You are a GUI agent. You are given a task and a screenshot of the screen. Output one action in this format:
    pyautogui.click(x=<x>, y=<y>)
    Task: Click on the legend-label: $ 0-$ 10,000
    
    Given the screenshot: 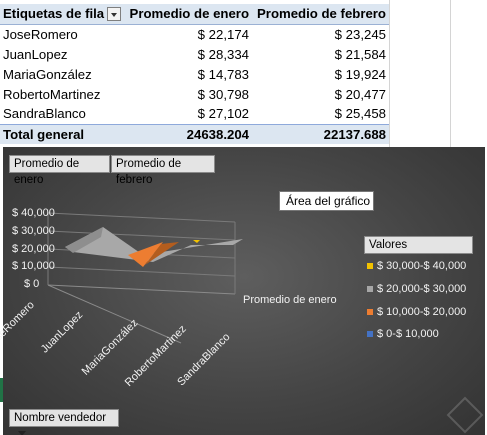 What is the action you would take?
    pyautogui.click(x=408, y=334)
    